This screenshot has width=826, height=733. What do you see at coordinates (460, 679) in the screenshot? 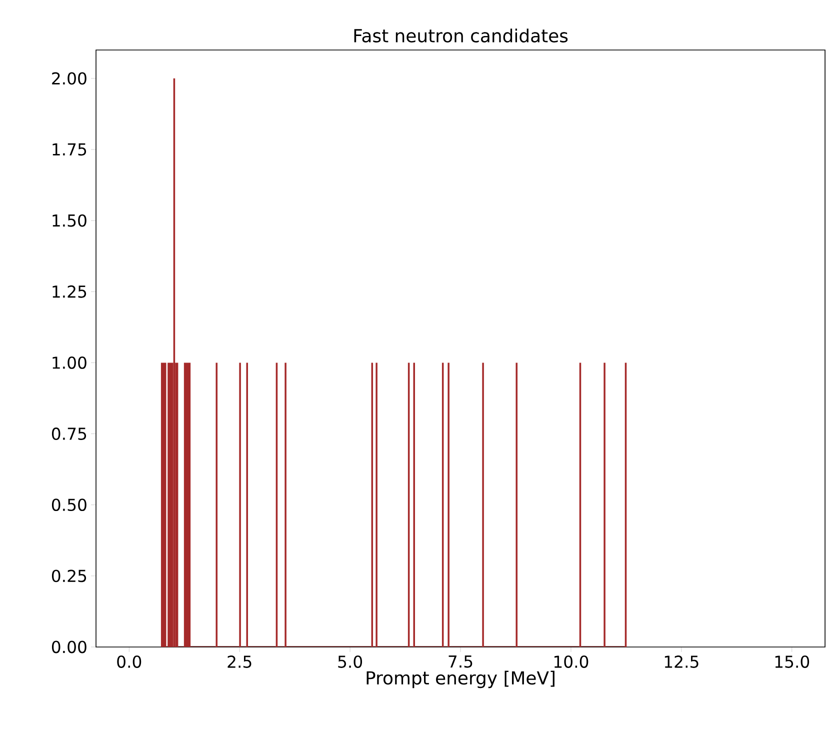
I see `x-axis-title: Prompt energy [MeV]` at bounding box center [460, 679].